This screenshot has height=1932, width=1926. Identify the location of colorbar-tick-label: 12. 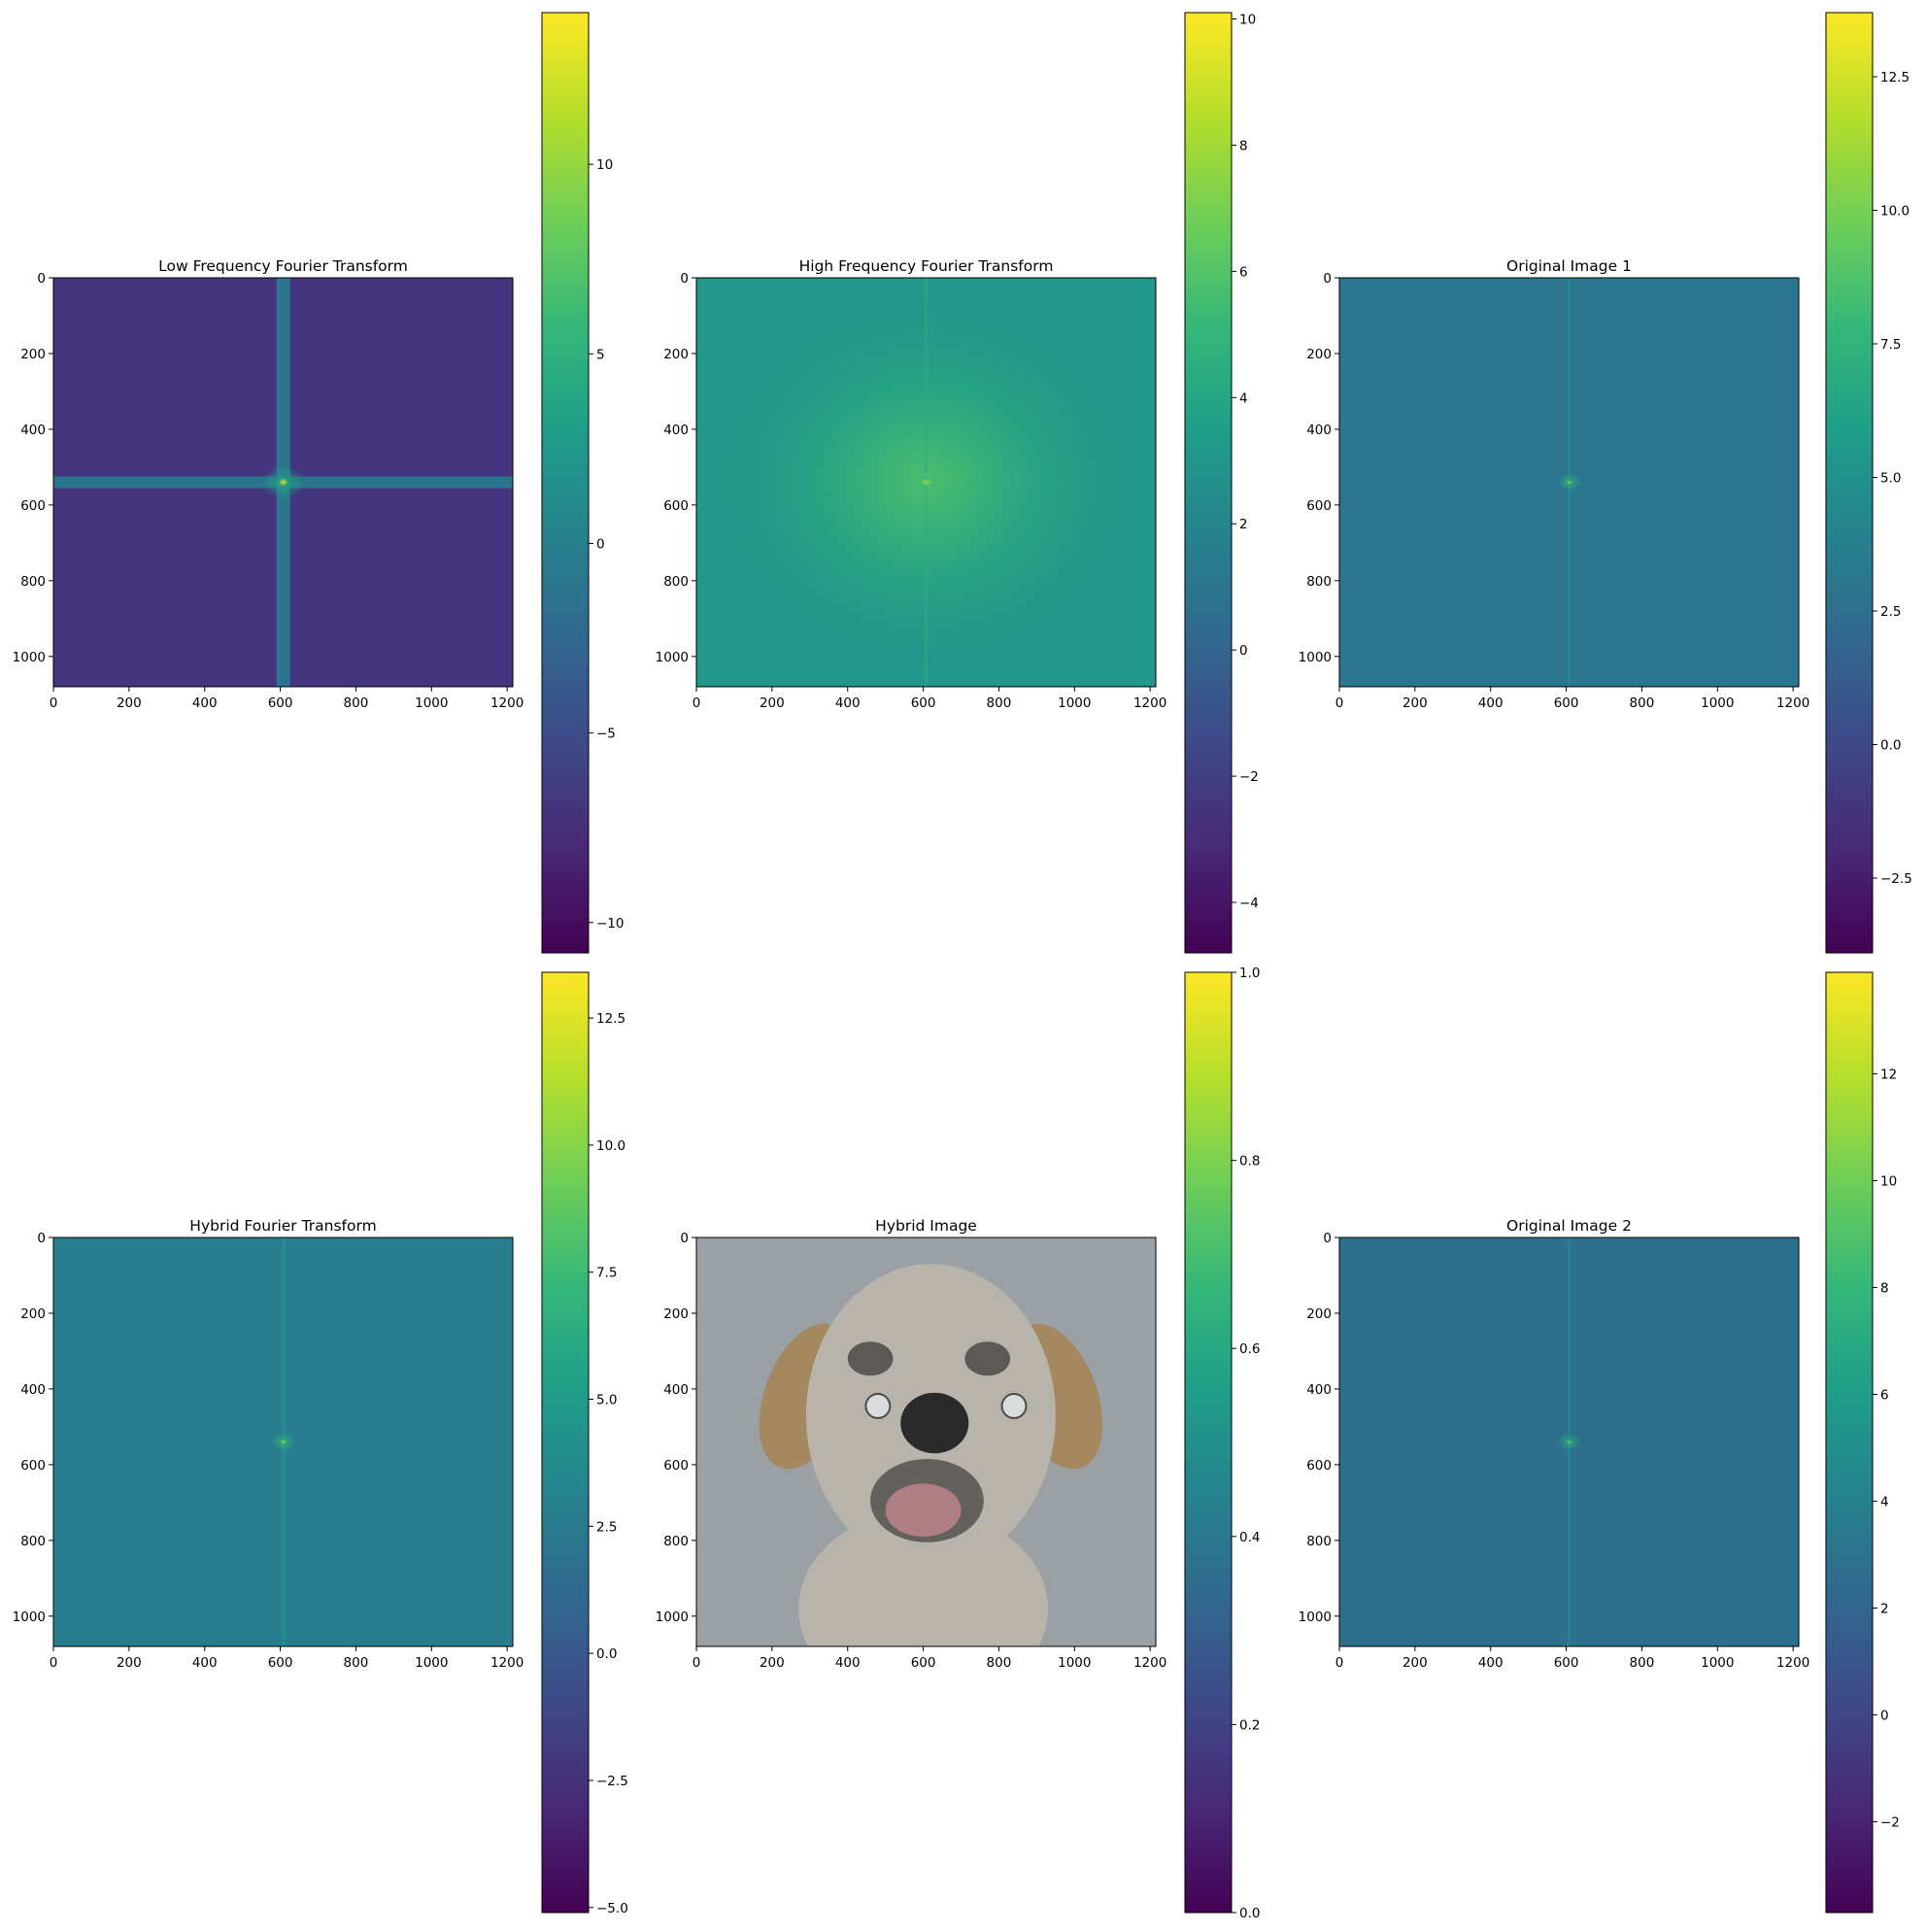
(1888, 1075).